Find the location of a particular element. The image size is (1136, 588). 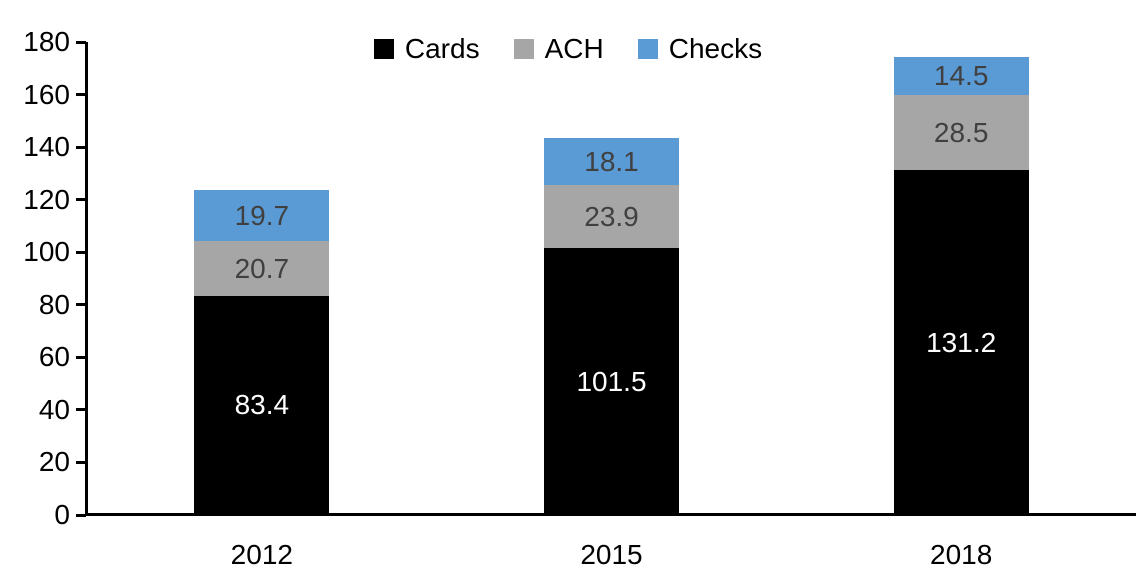

bar-value-label: 83.4 is located at coordinates (262, 405).